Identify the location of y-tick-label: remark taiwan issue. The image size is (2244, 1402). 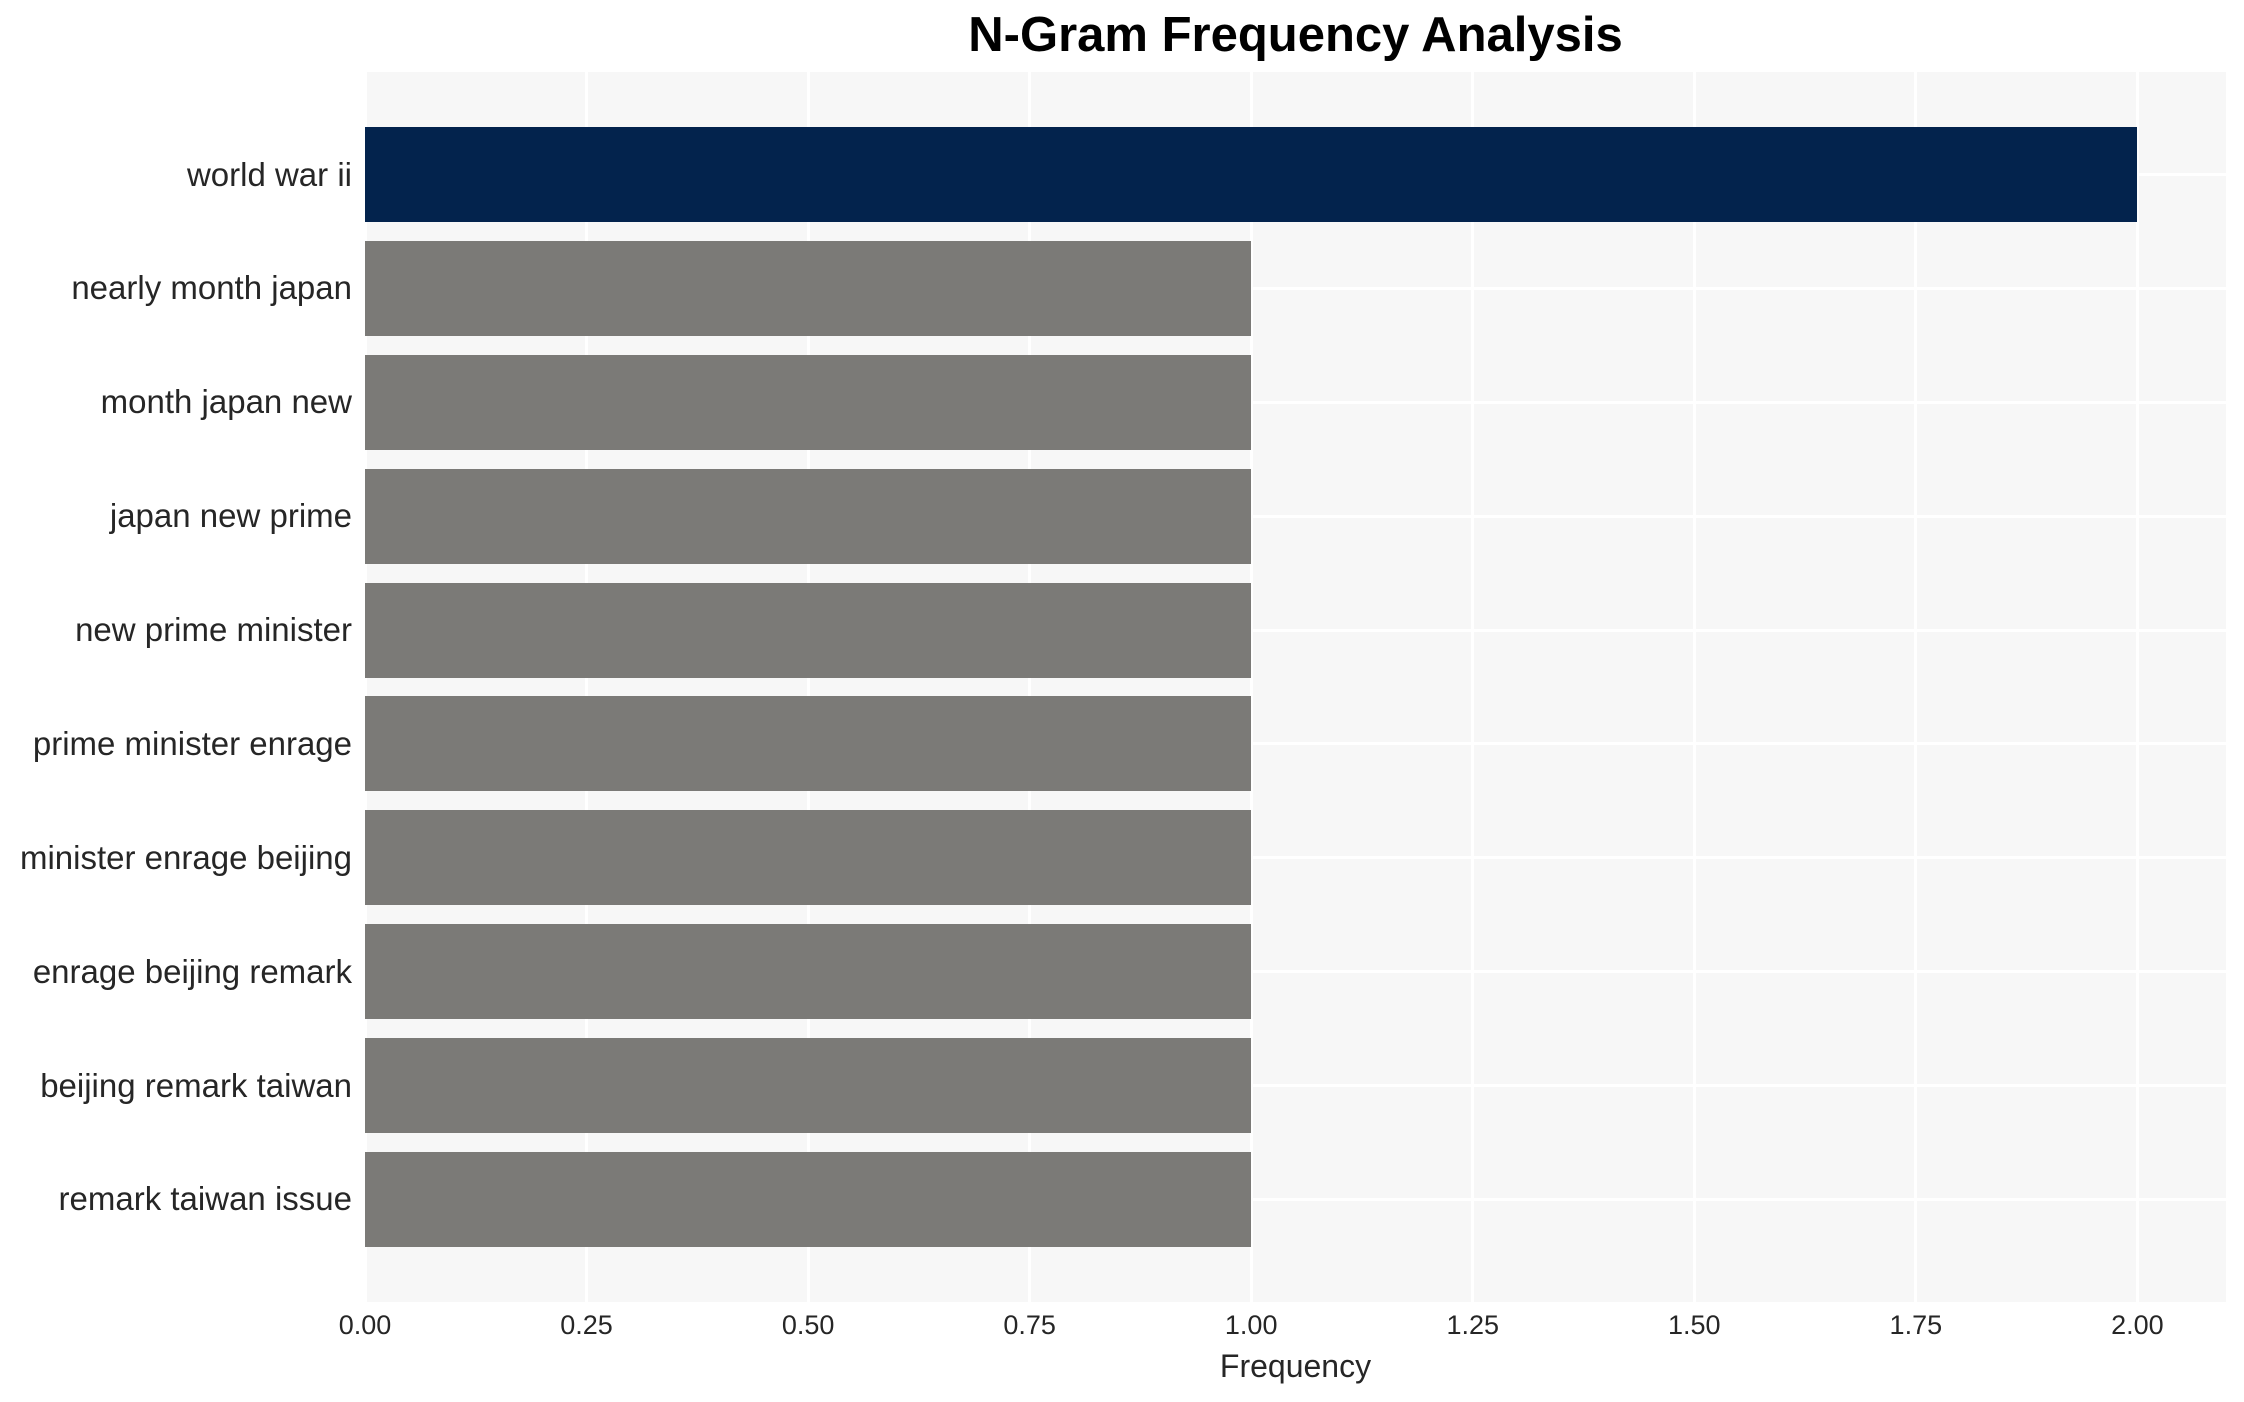
(205, 1199).